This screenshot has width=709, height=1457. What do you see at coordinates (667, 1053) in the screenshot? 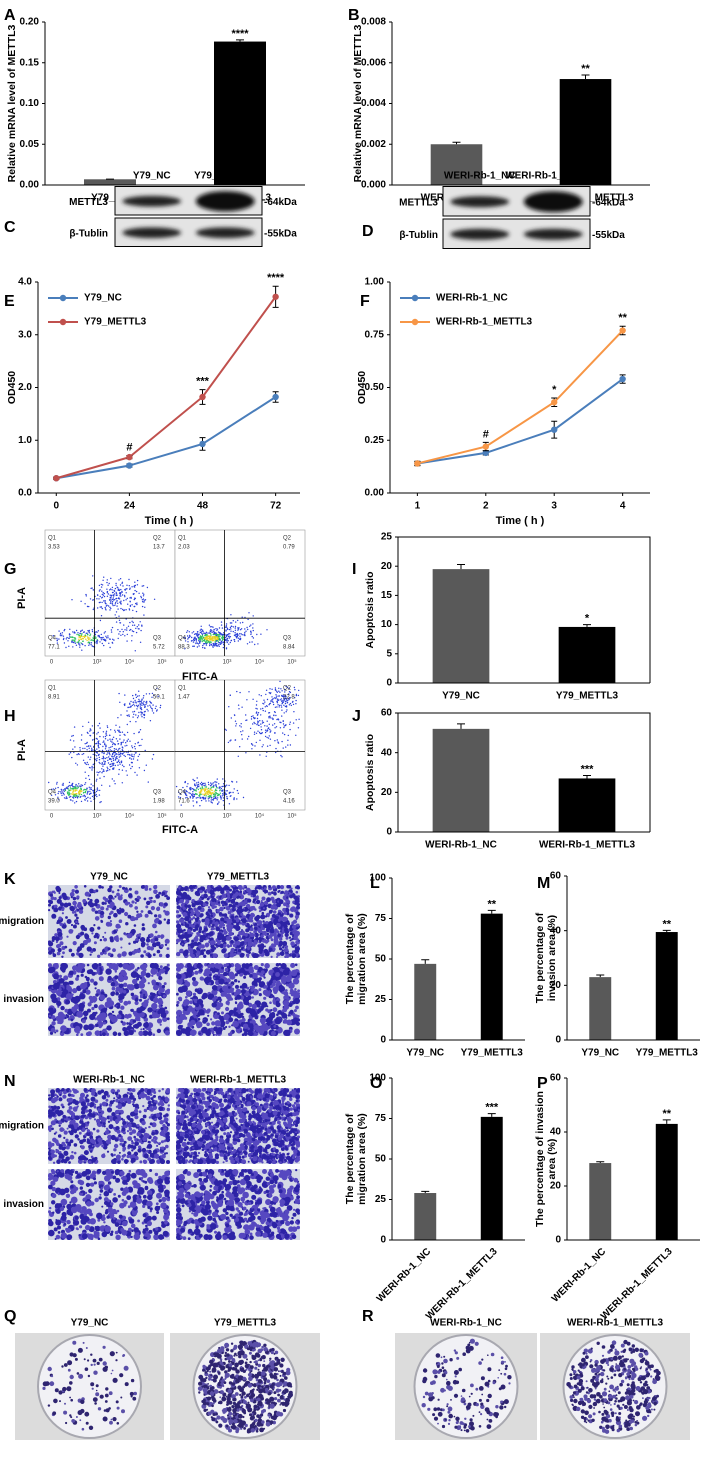
I see `cat-text: Y79_METTL3` at bounding box center [667, 1053].